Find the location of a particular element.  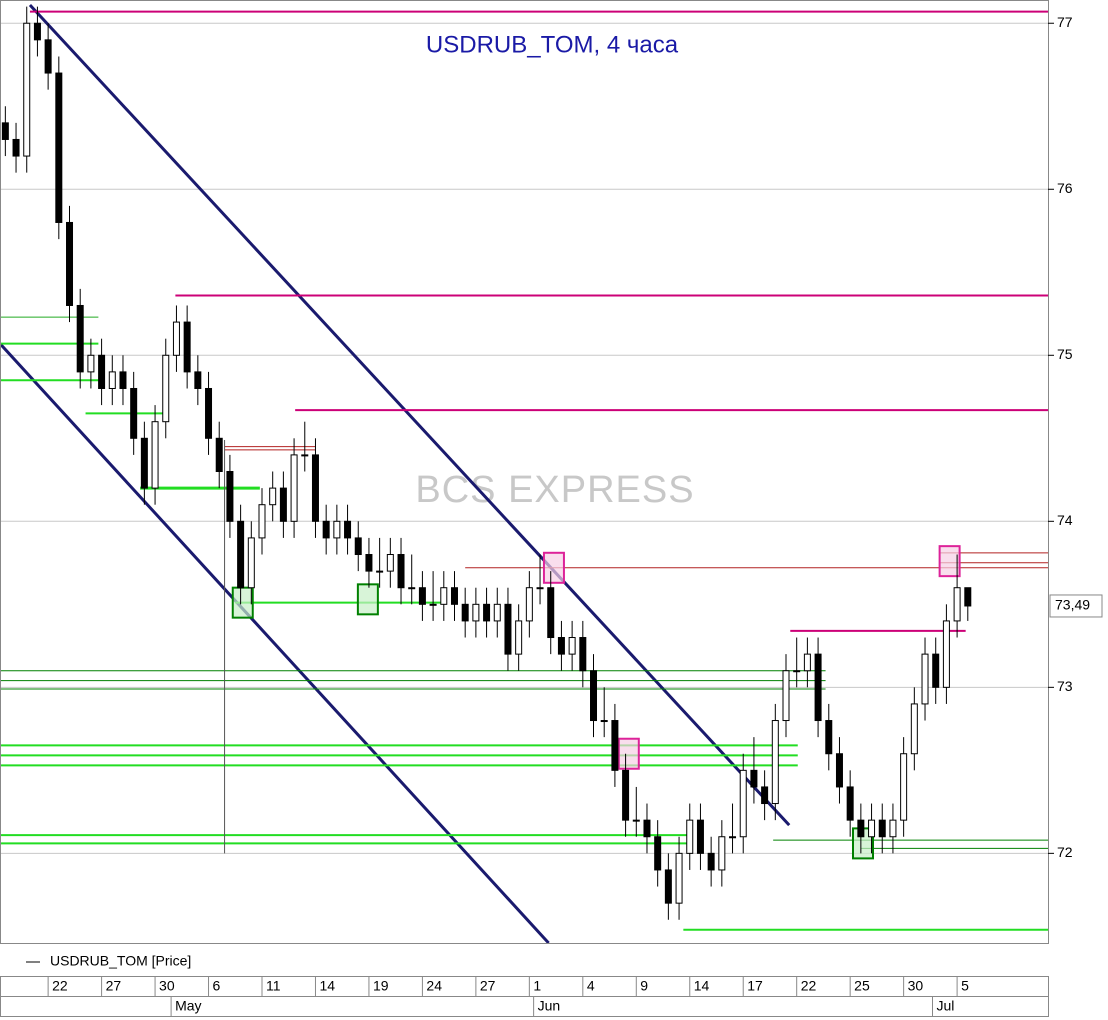

month-tick-label: Jun is located at coordinates (549, 1006).